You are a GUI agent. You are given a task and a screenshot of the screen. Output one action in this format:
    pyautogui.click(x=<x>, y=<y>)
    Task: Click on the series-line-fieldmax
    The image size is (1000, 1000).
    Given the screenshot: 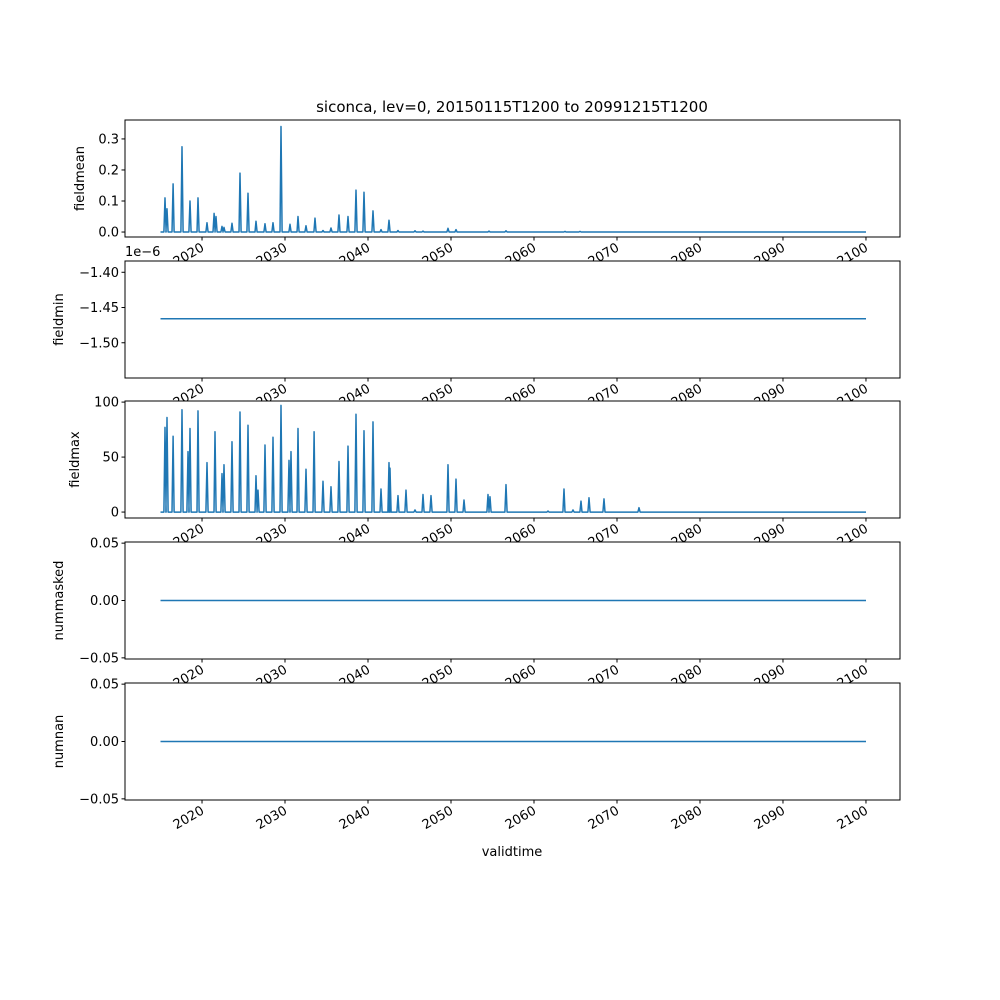 What is the action you would take?
    pyautogui.click(x=513, y=458)
    